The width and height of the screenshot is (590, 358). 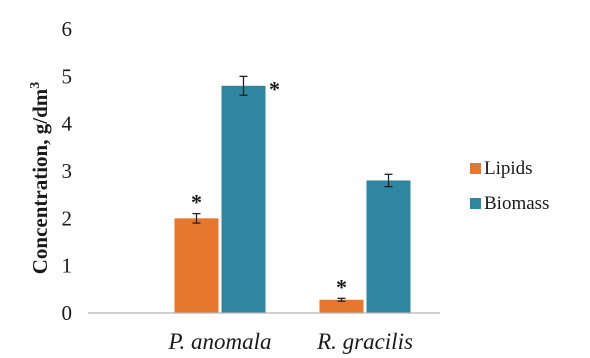 What do you see at coordinates (475, 168) in the screenshot?
I see `legend-swatch-lipids` at bounding box center [475, 168].